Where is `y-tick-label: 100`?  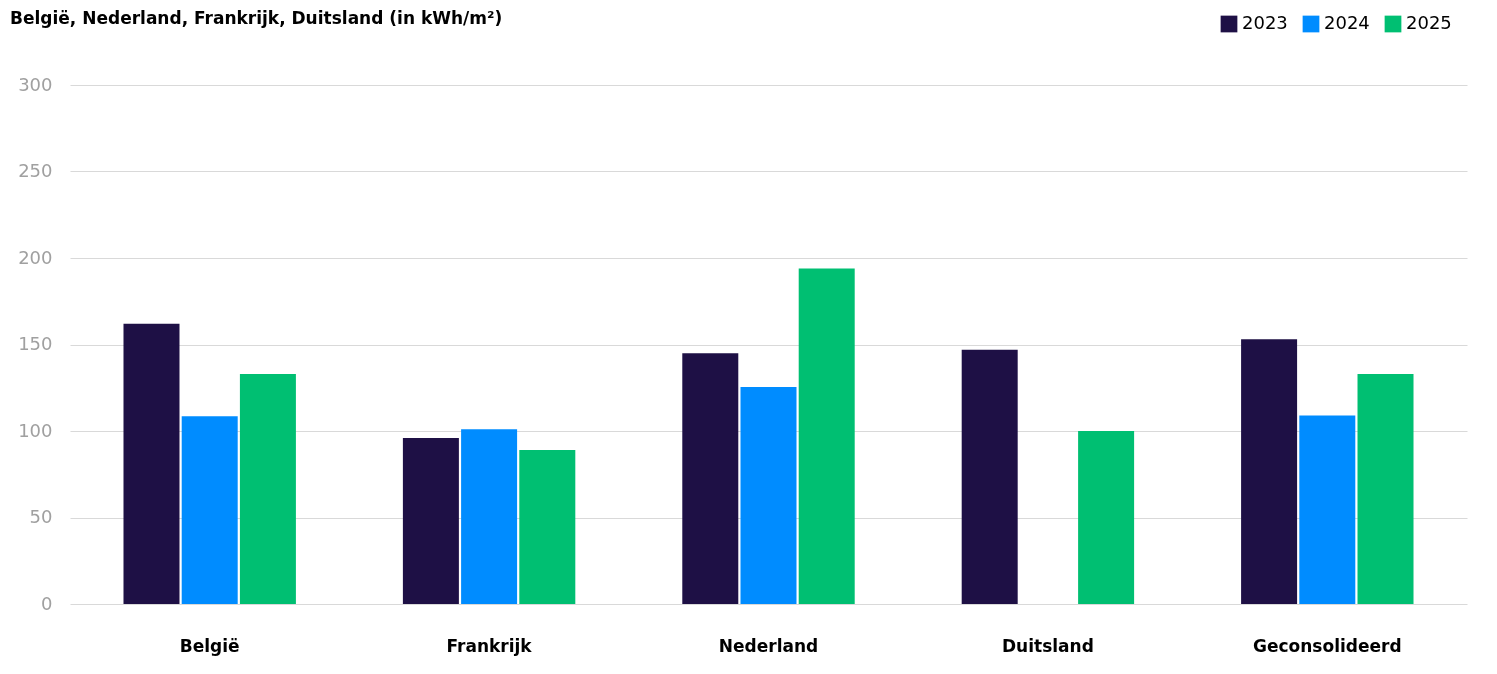
y-tick-label: 100 is located at coordinates (35, 430).